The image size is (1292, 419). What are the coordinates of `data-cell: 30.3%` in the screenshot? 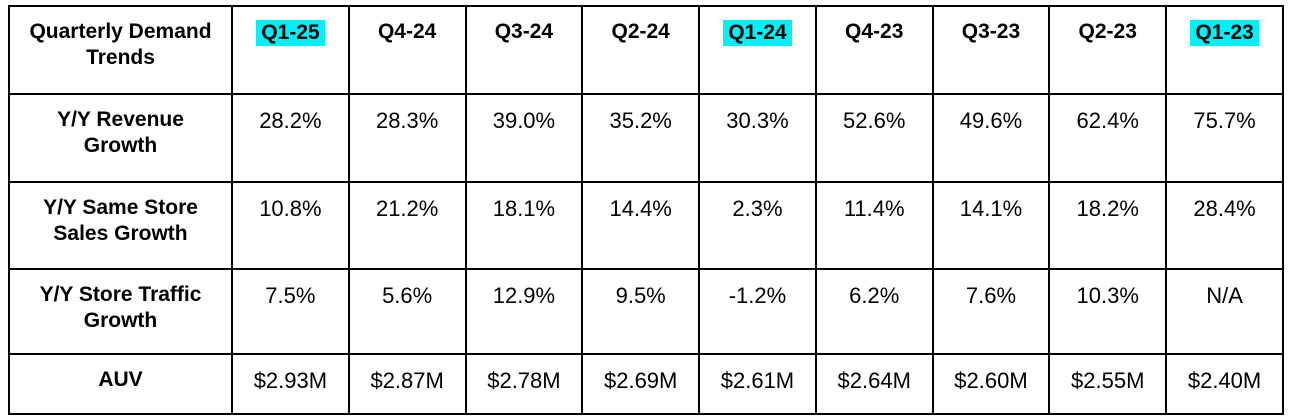 It's located at (757, 138).